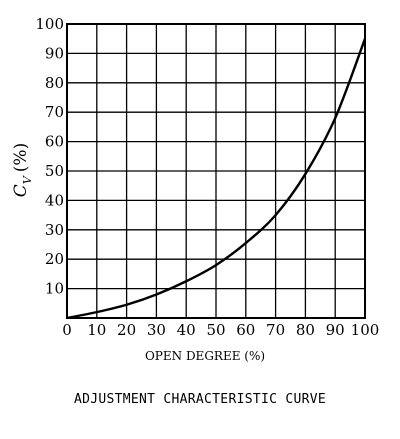 The height and width of the screenshot is (439, 400). I want to click on x-tick-label: 30, so click(156, 330).